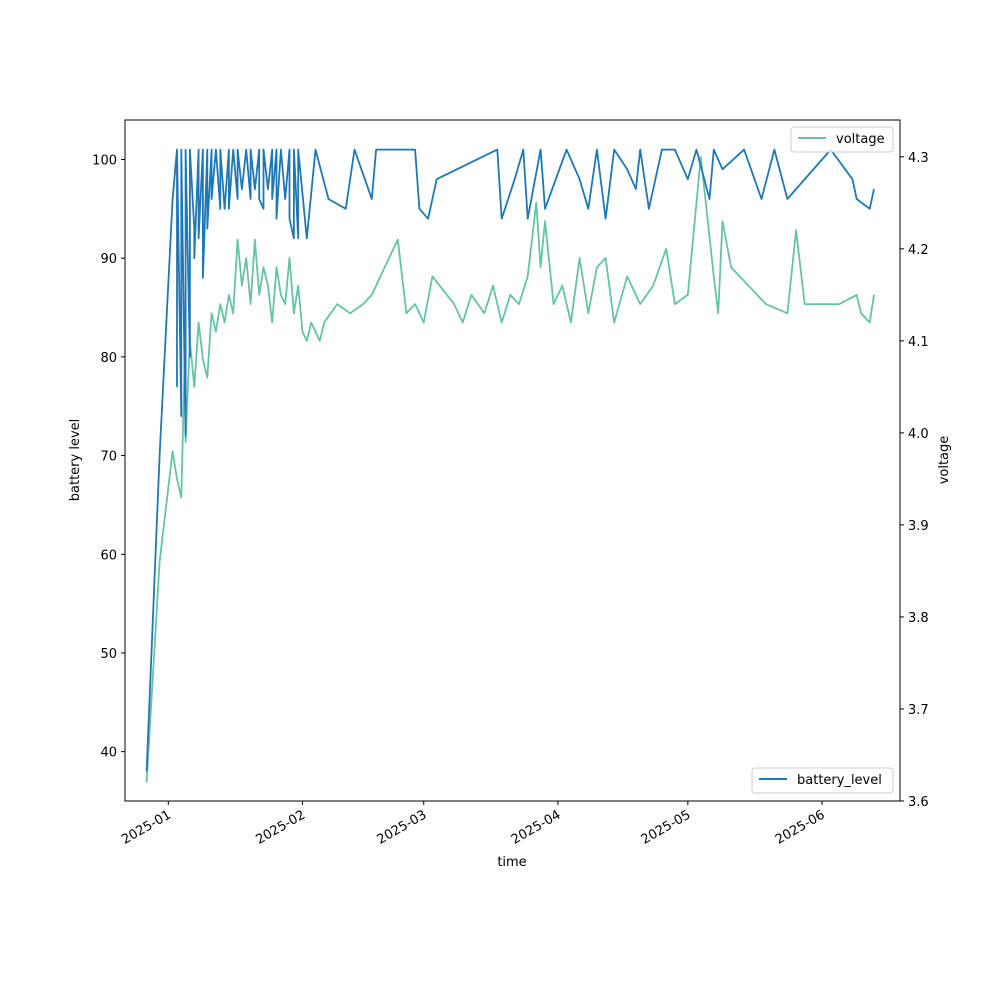 The image size is (1000, 1000). I want to click on y-axis-right-label: voltage, so click(944, 460).